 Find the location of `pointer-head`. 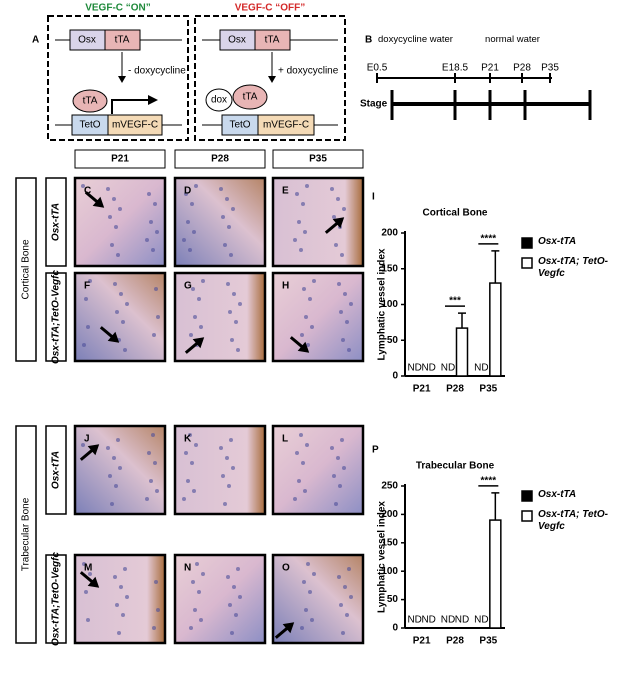

pointer-head is located at coordinates (288, 628).